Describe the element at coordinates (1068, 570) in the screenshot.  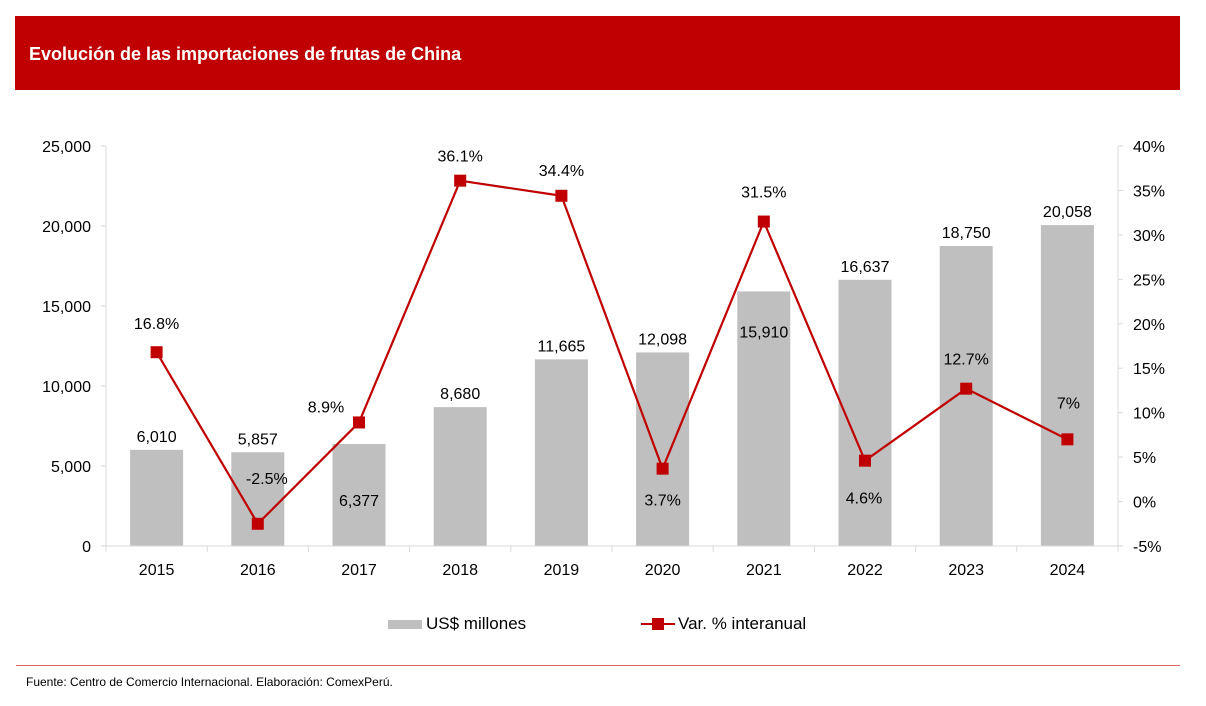
I see `x-tick-label: 2024` at that location.